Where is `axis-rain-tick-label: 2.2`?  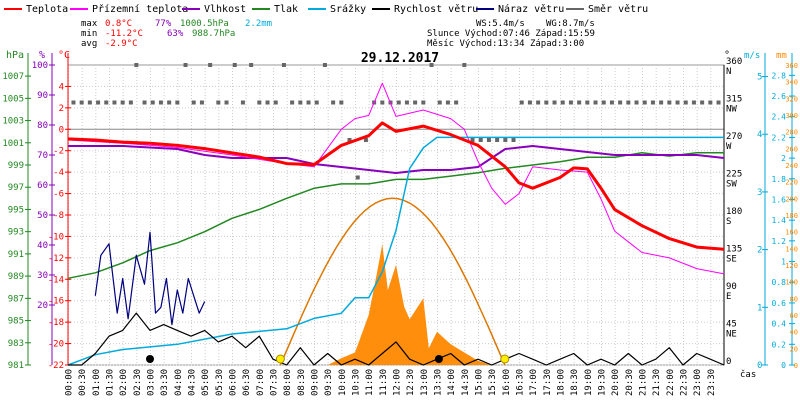 axis-rain-tick-label: 2.2 is located at coordinates (779, 137).